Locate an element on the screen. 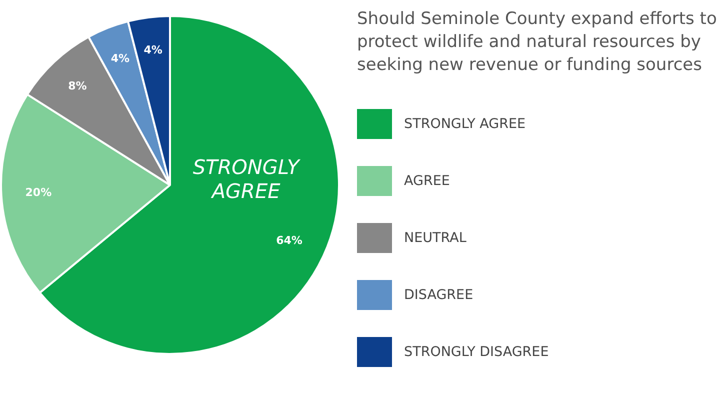 The height and width of the screenshot is (409, 727). data-label: 8% is located at coordinates (77, 85).